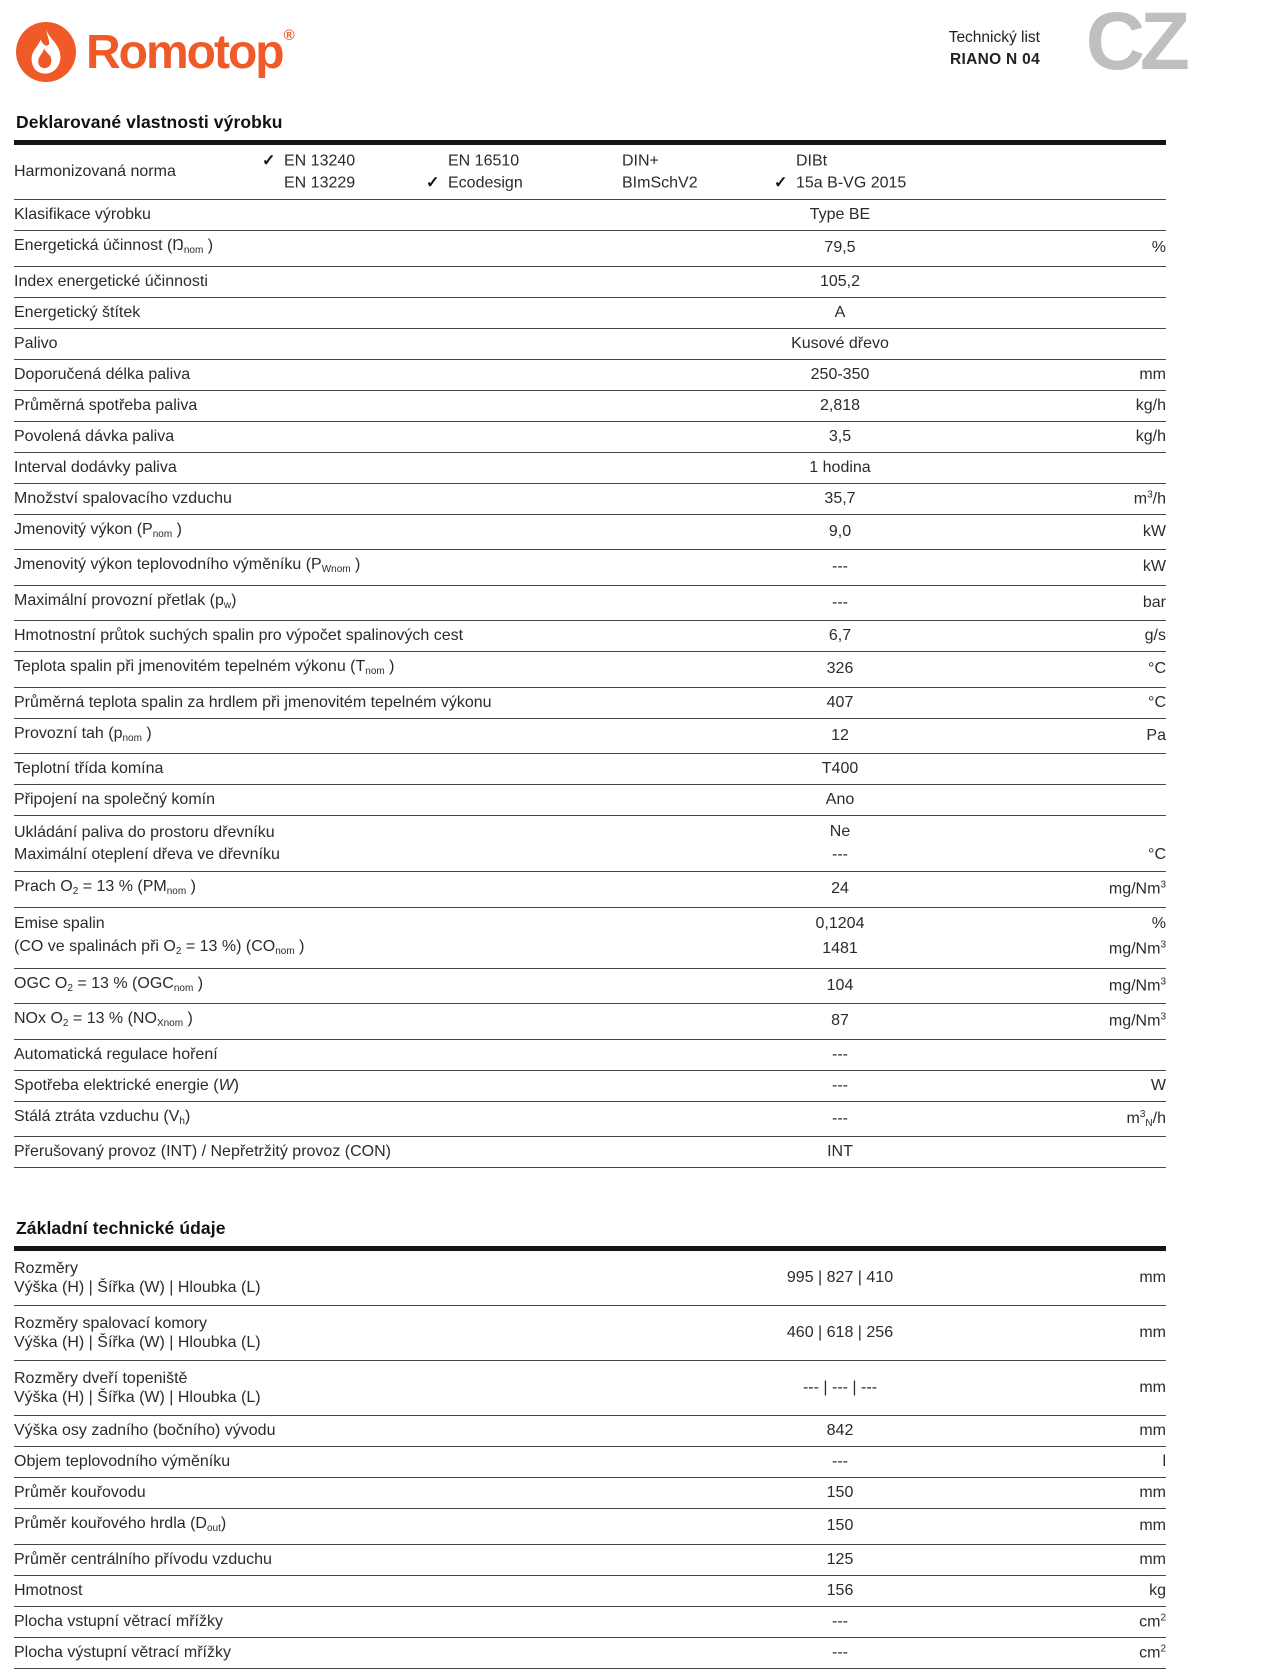  I want to click on row-label: Stálá ztráta vzduchu (Vh), so click(102, 1117).